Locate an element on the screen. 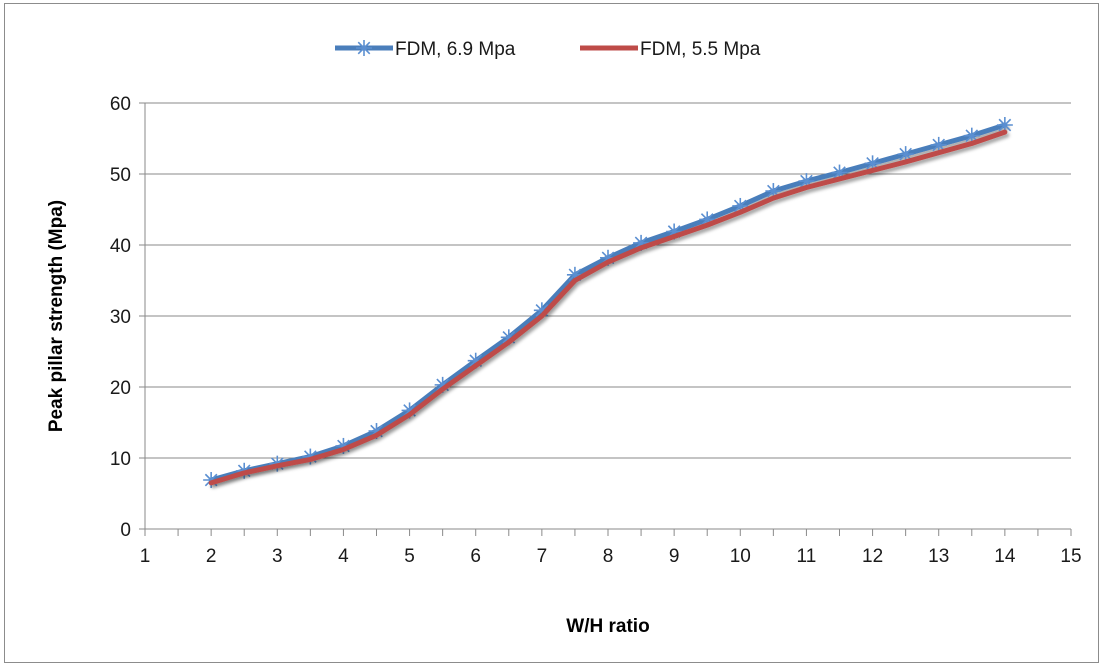 The height and width of the screenshot is (668, 1105). x-tick-label: 8 is located at coordinates (608, 556).